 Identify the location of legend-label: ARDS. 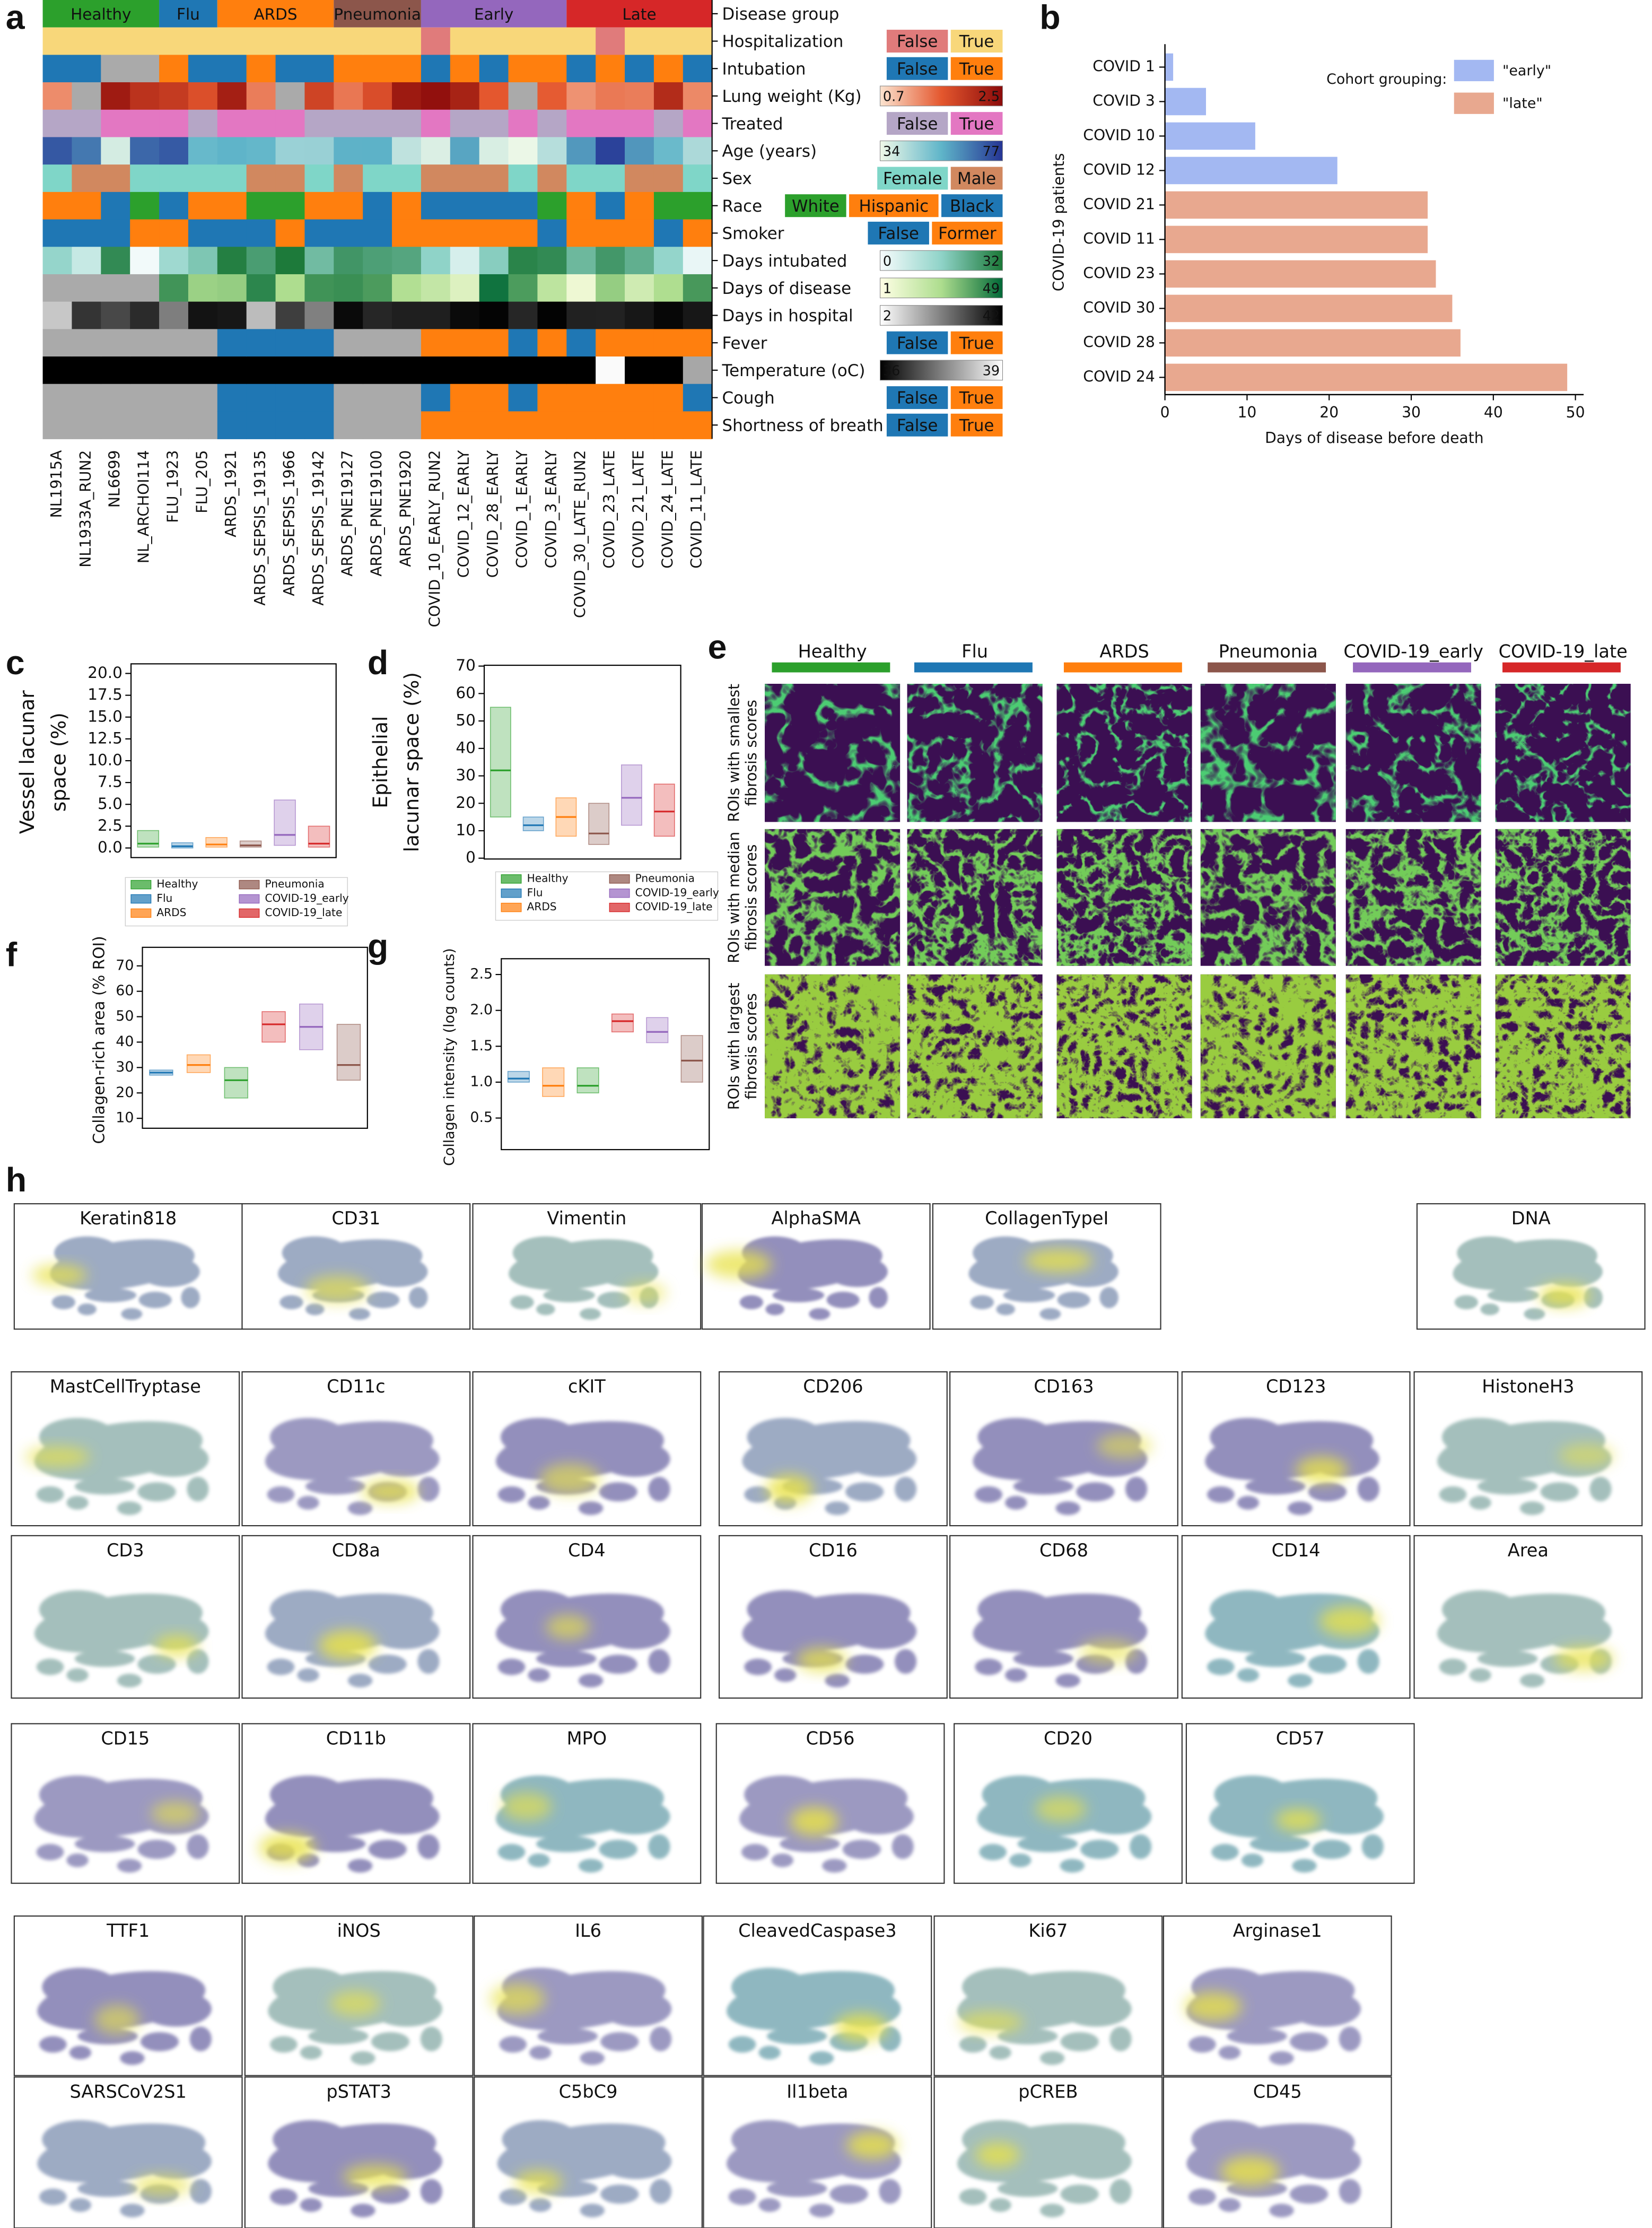
(171, 912).